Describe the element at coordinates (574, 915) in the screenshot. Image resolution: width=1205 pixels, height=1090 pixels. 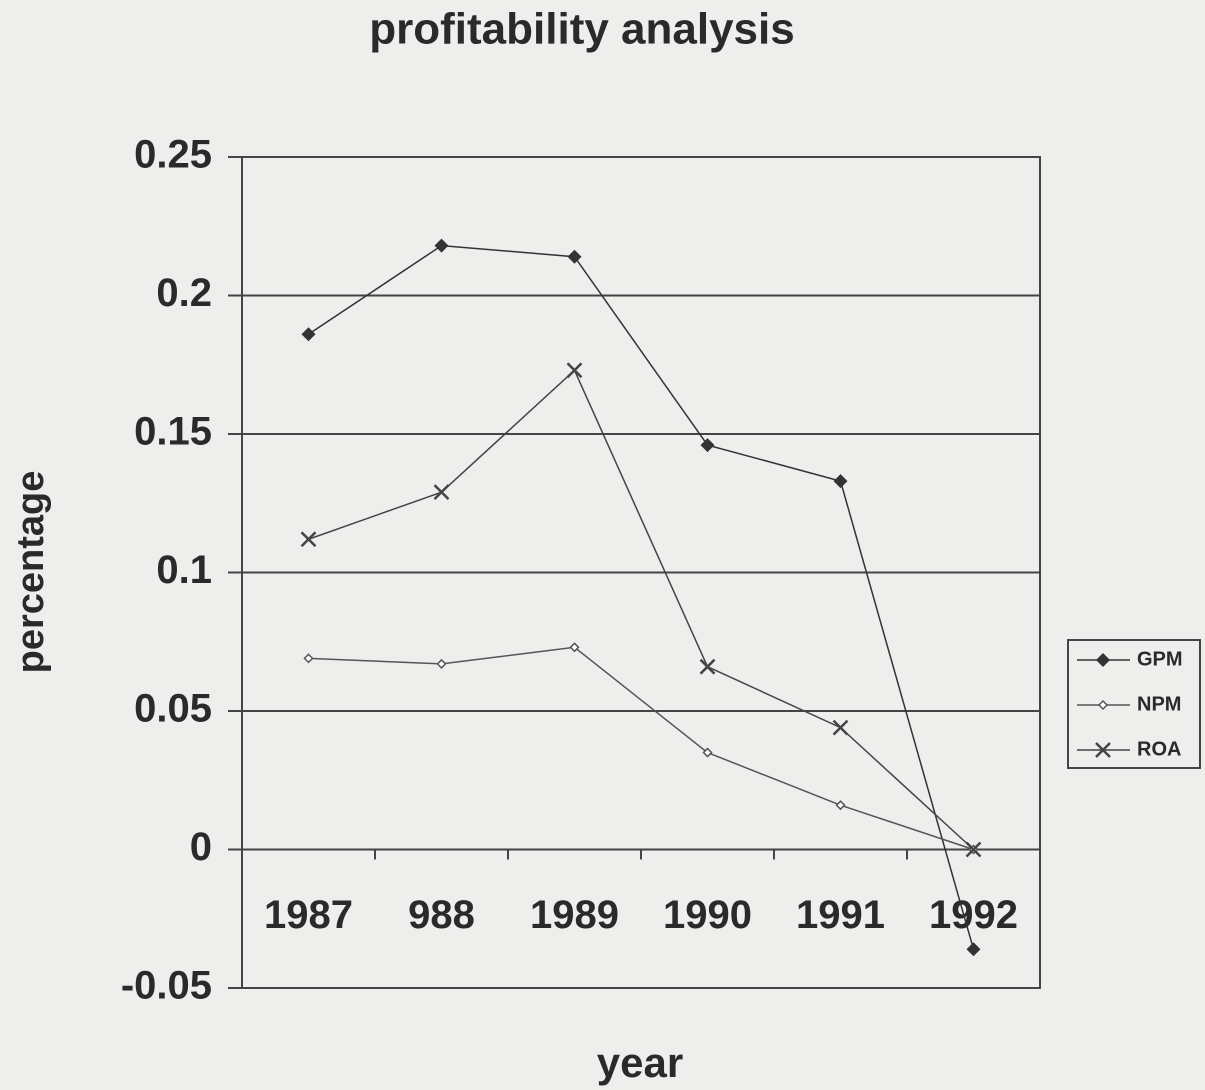
I see `x-tick-label: 1989` at that location.